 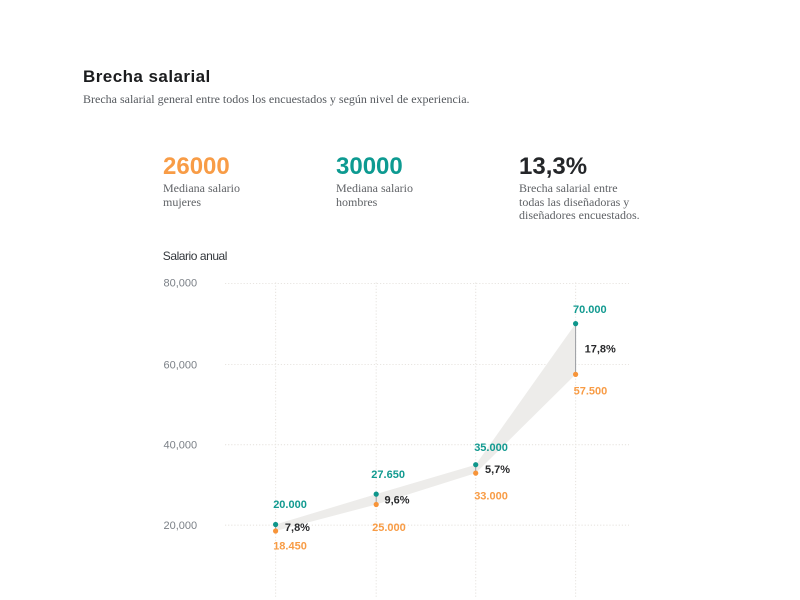 What do you see at coordinates (297, 528) in the screenshot?
I see `svg-text: 7,8%` at bounding box center [297, 528].